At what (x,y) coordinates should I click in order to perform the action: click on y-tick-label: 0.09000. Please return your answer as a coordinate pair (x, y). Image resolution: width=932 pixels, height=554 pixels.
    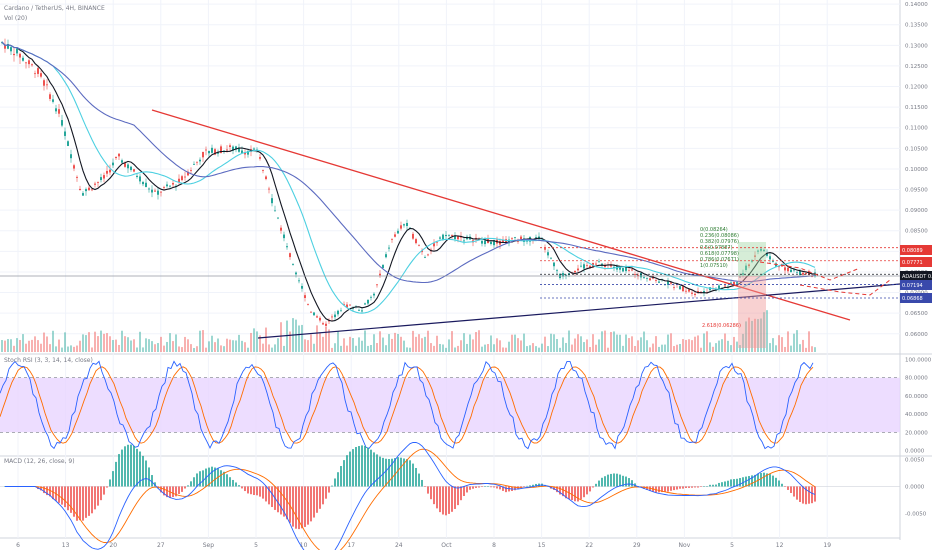
    Looking at the image, I should click on (916, 211).